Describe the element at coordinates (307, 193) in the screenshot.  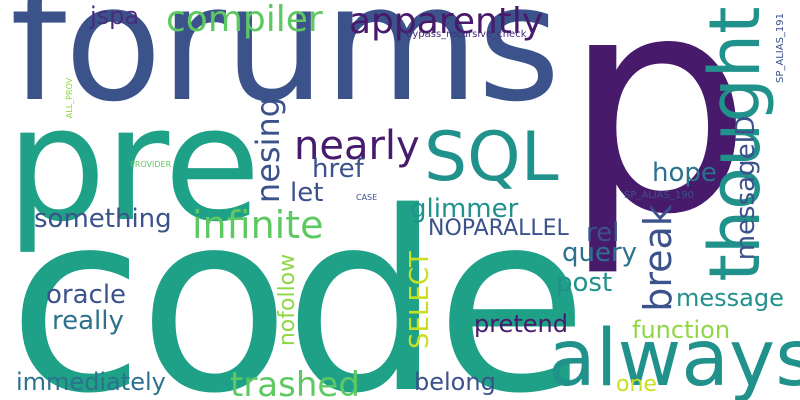
I see `word-let: let` at that location.